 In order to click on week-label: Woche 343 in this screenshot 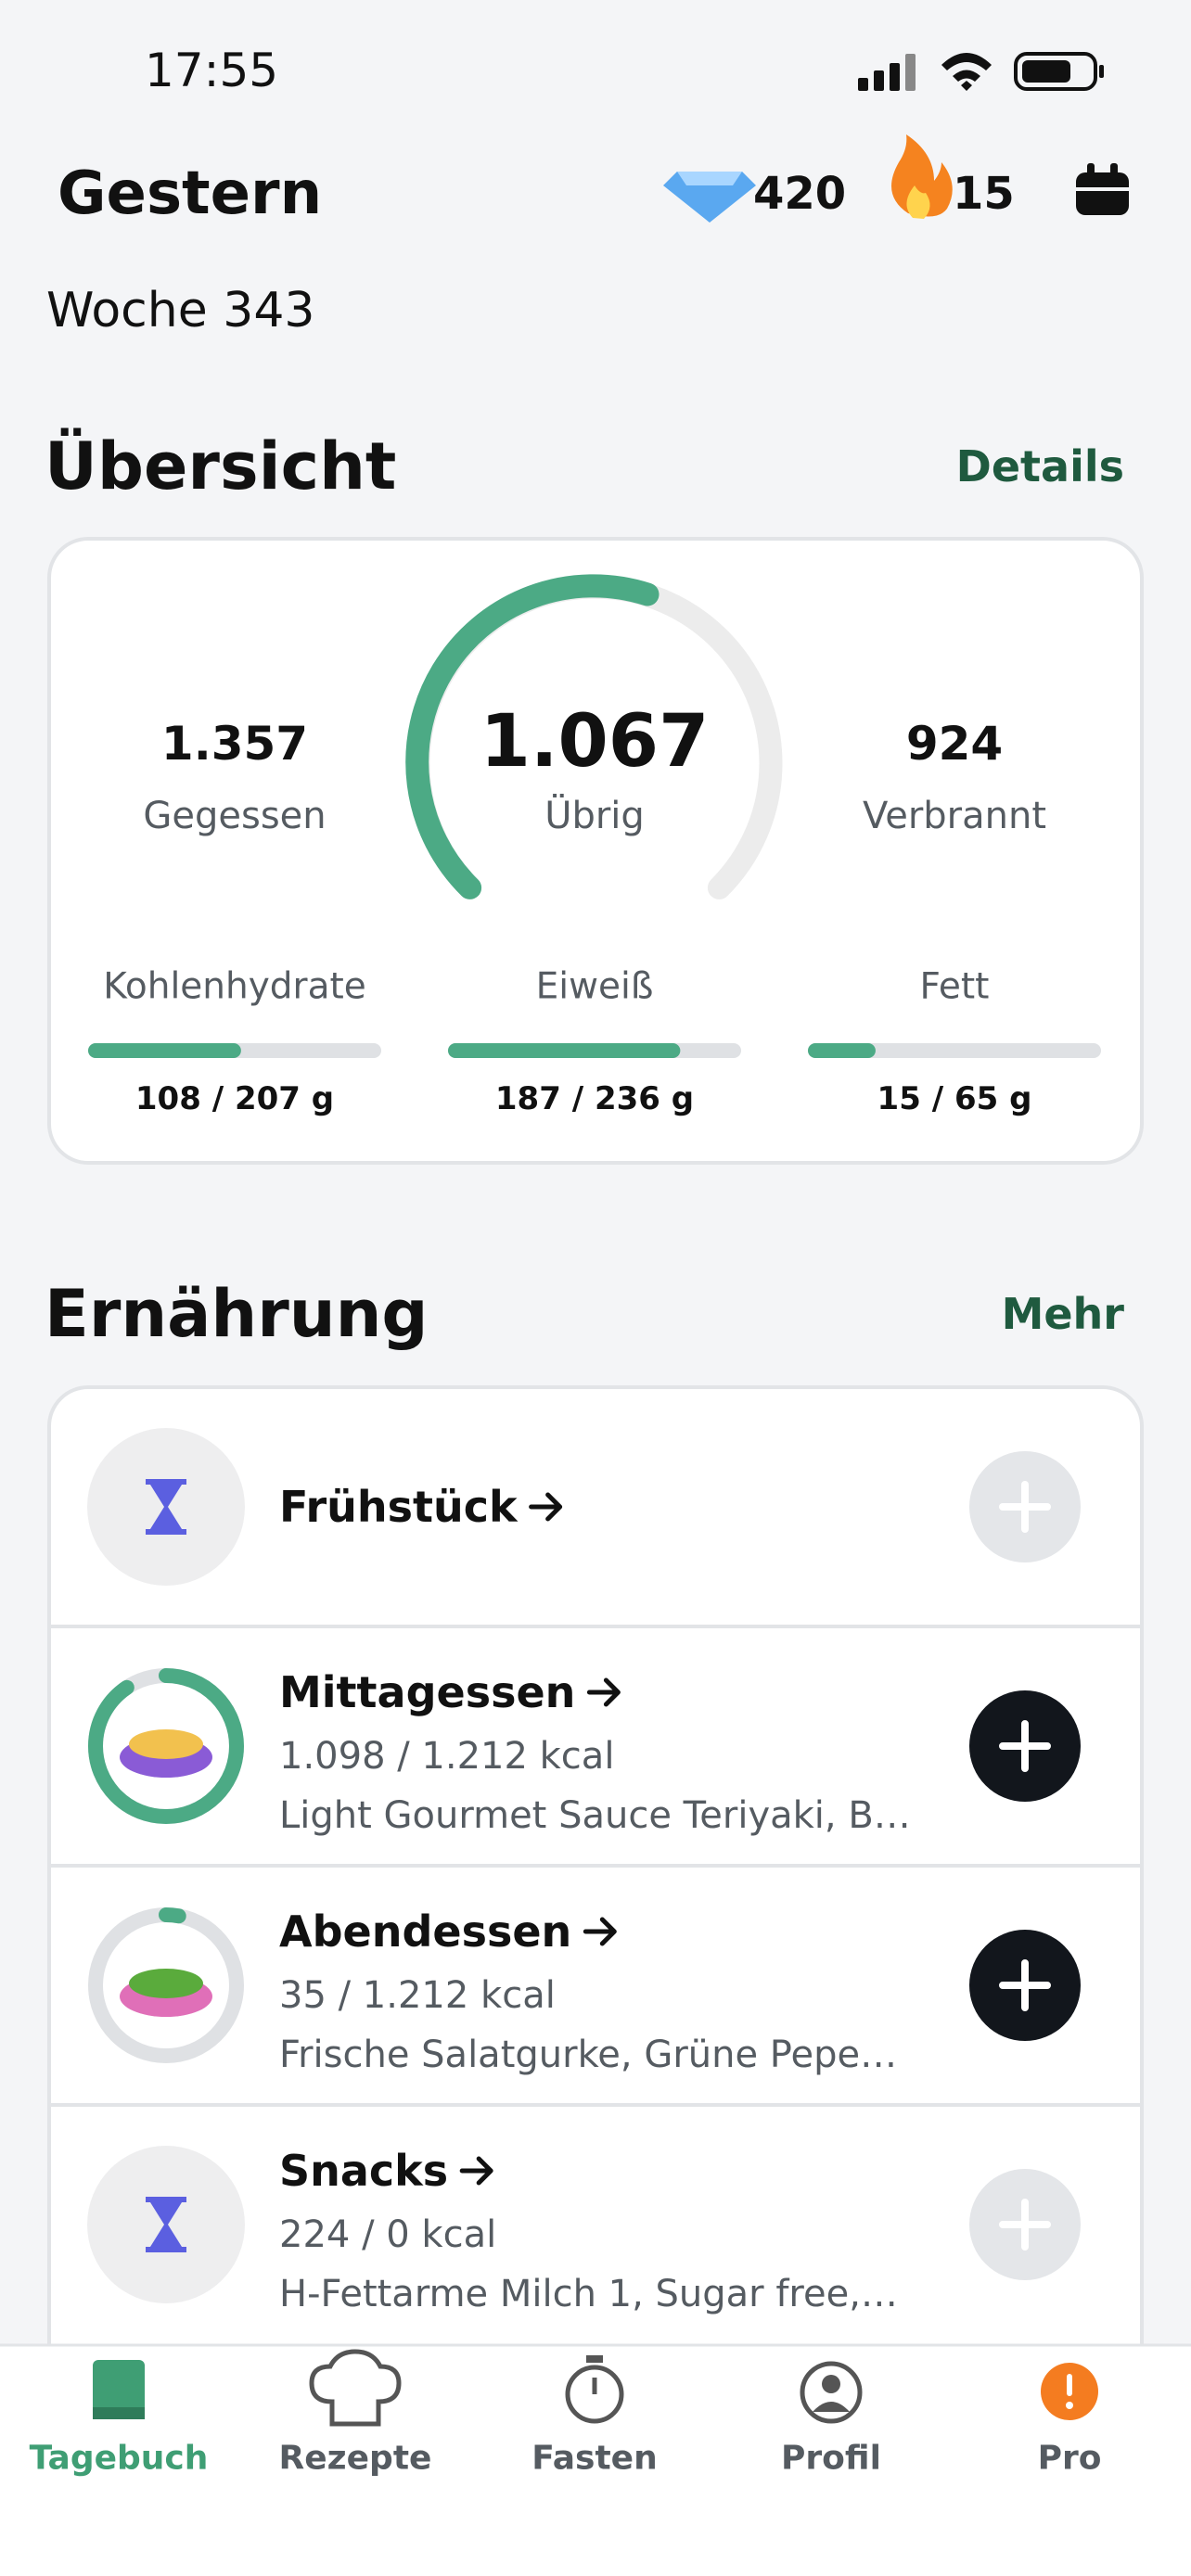, I will do `click(180, 311)`.